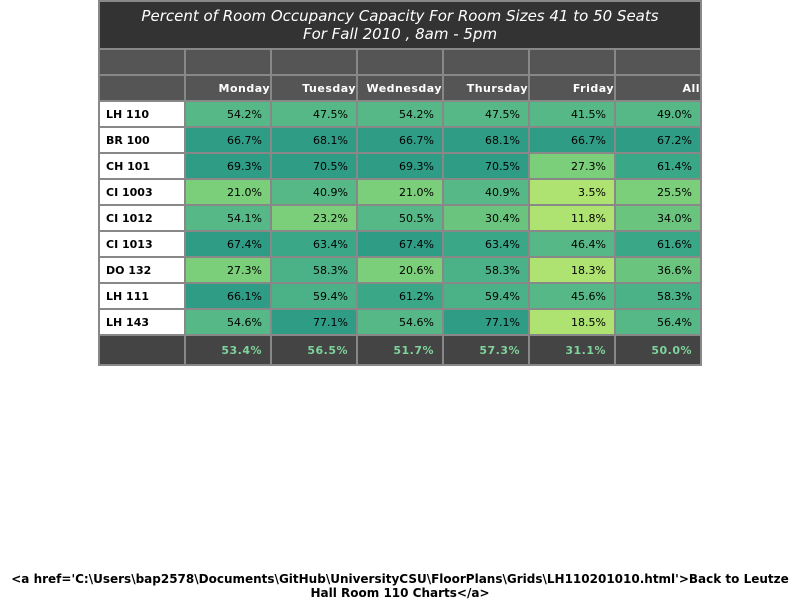 This screenshot has width=800, height=600. What do you see at coordinates (228, 218) in the screenshot?
I see `occupancy-cell: 54.1%` at bounding box center [228, 218].